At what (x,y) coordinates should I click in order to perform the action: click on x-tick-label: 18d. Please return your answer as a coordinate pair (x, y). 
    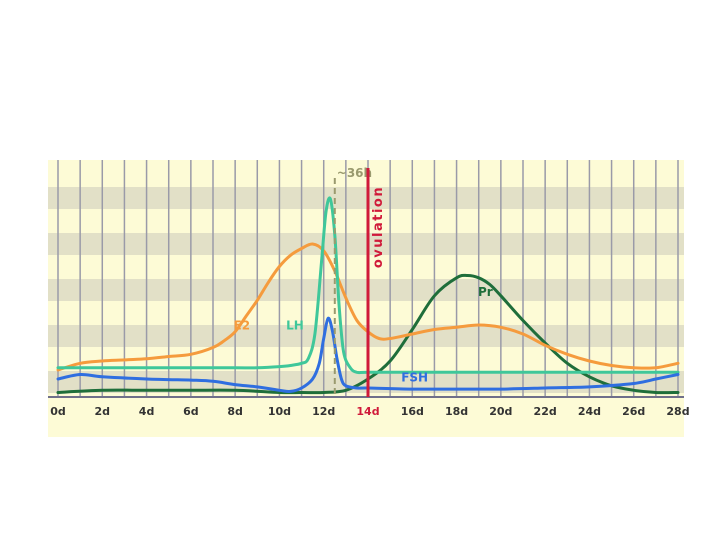
    Looking at the image, I should click on (456, 411).